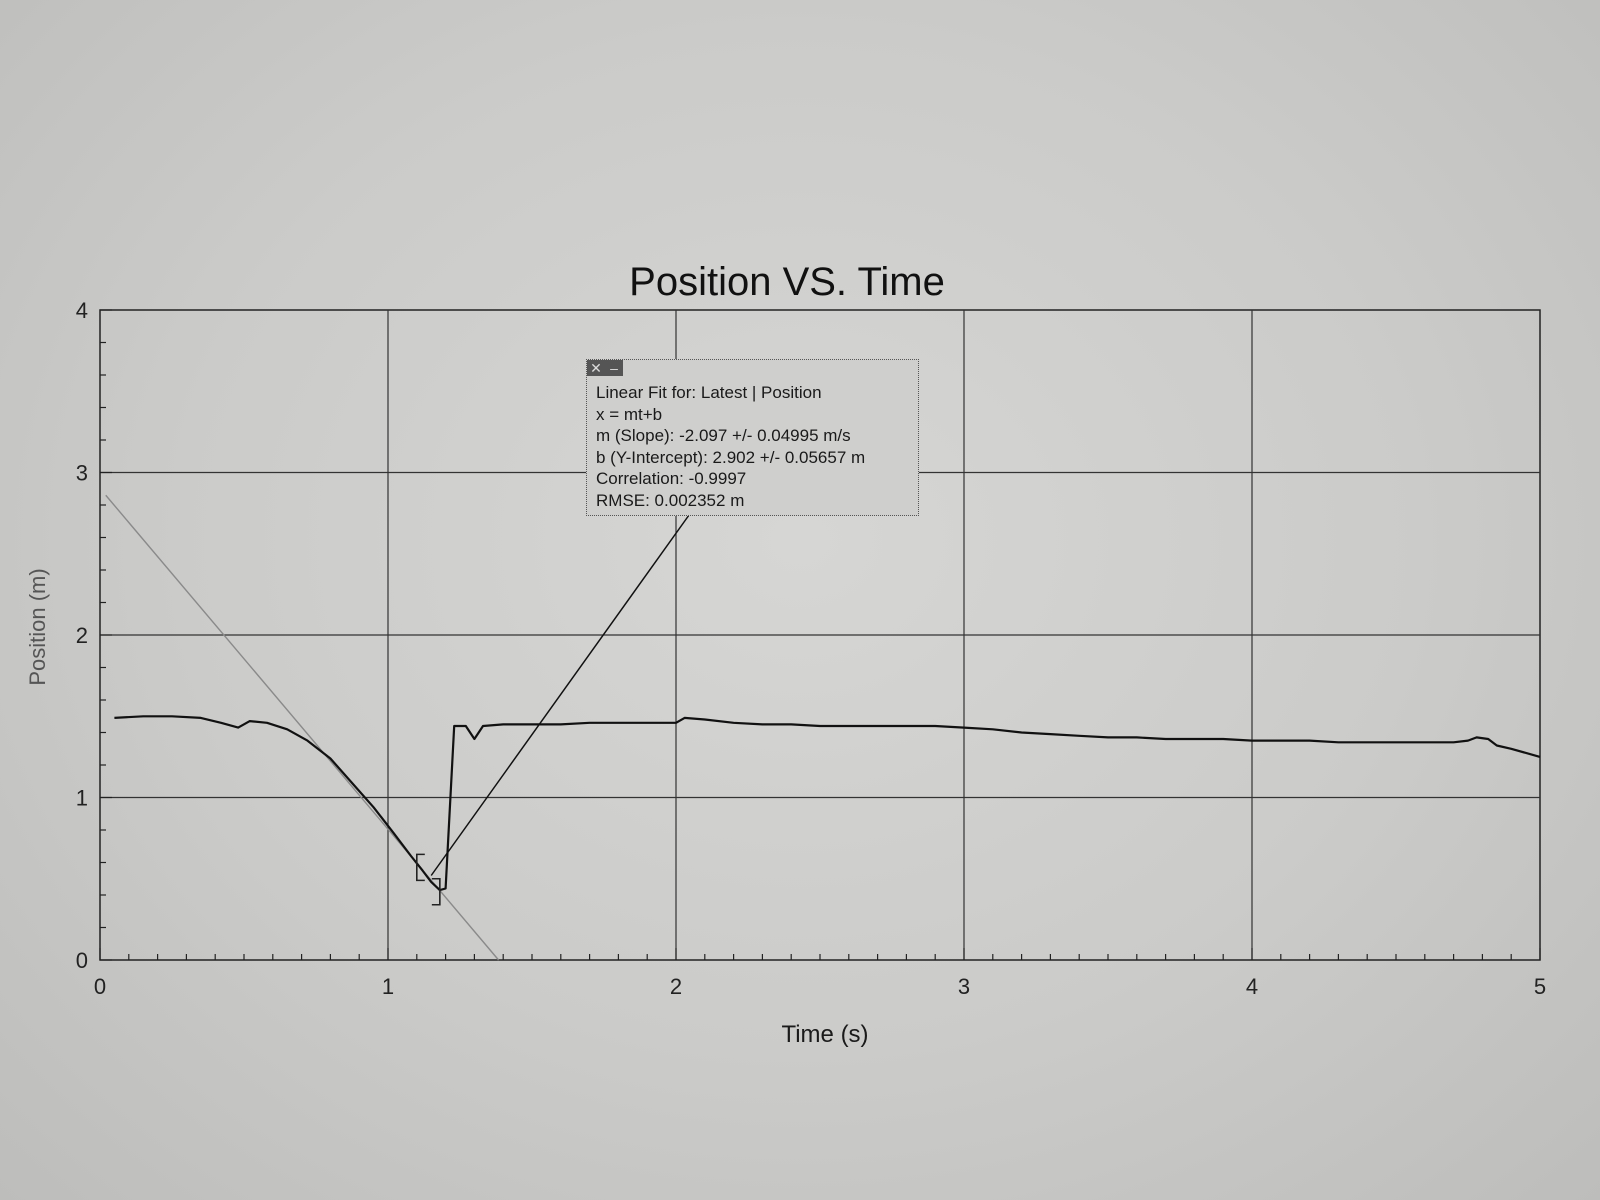  I want to click on fit-region-right-bracket, so click(436, 891).